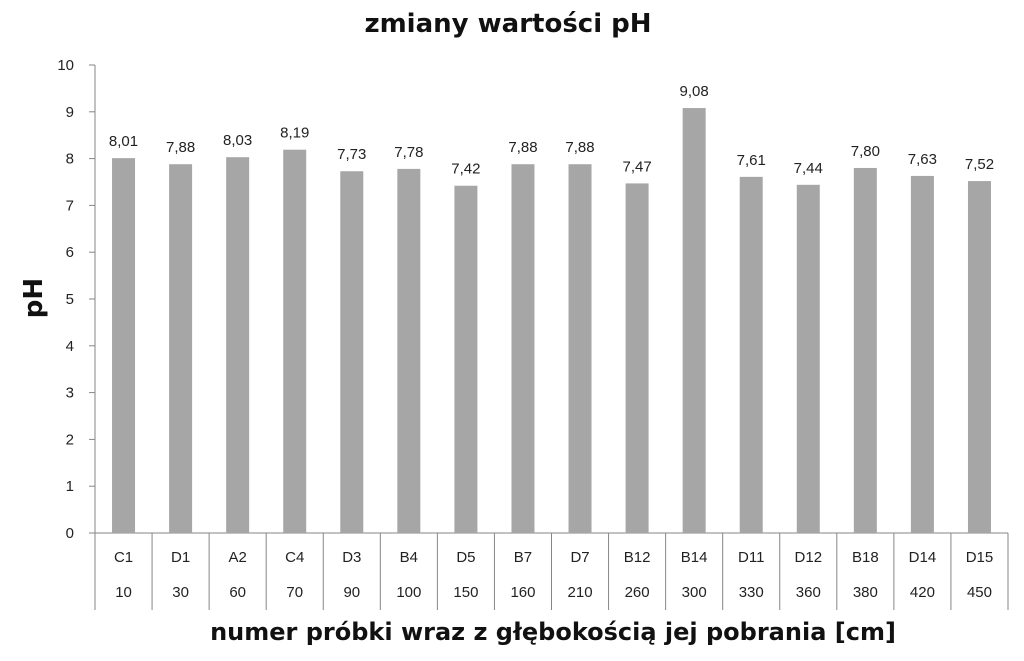 The width and height of the screenshot is (1024, 661). I want to click on depth-label: 260, so click(637, 592).